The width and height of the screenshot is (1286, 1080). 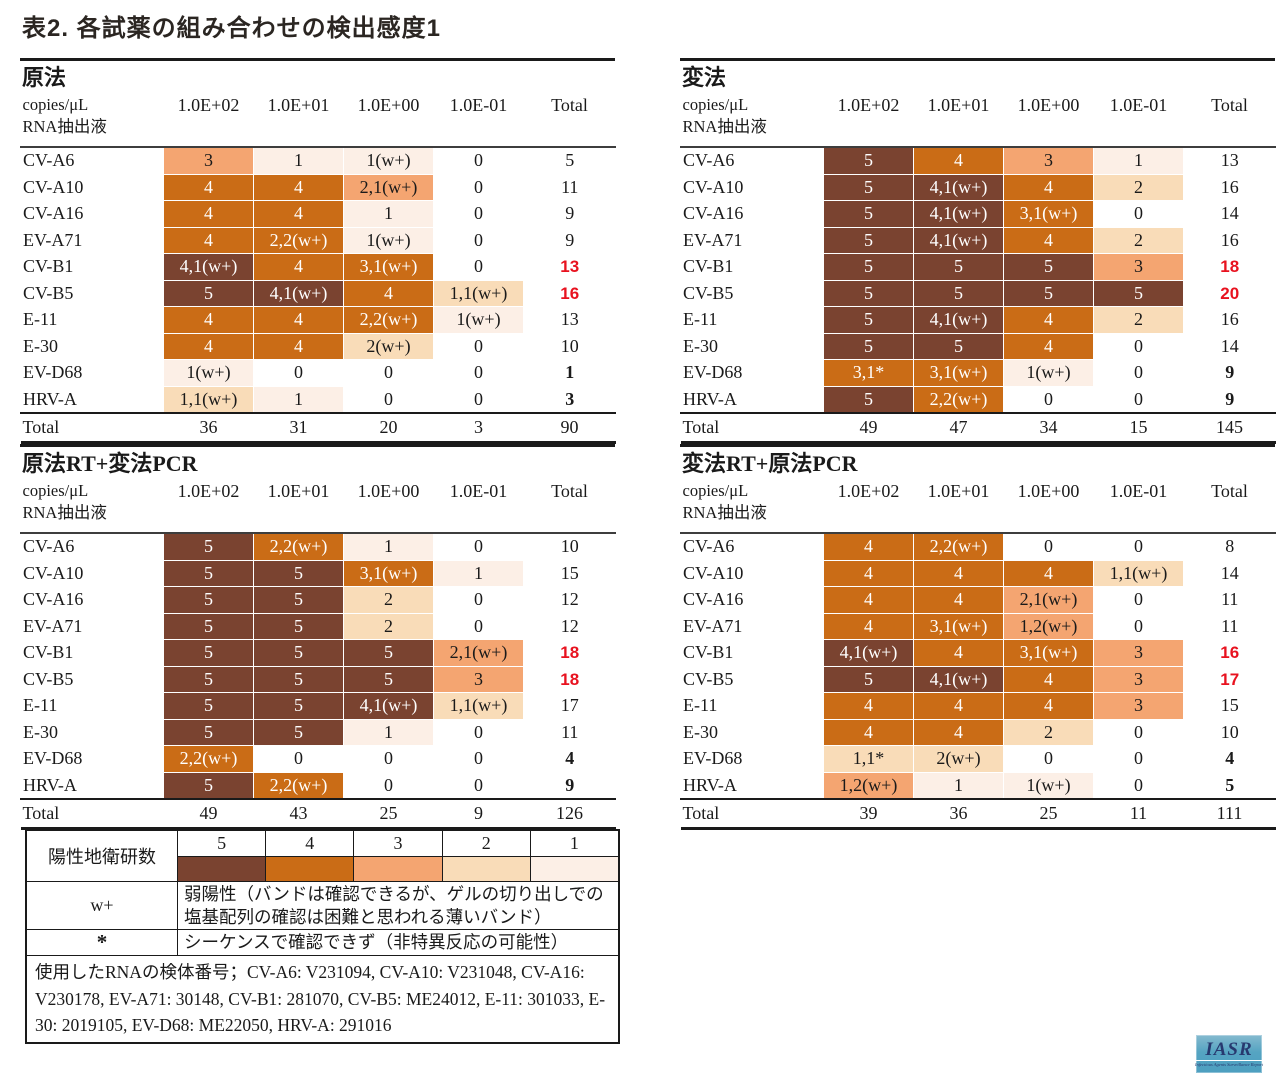 What do you see at coordinates (318, 372) in the screenshot?
I see `table-row: EV-D68 1(w+) 0 0 0 1` at bounding box center [318, 372].